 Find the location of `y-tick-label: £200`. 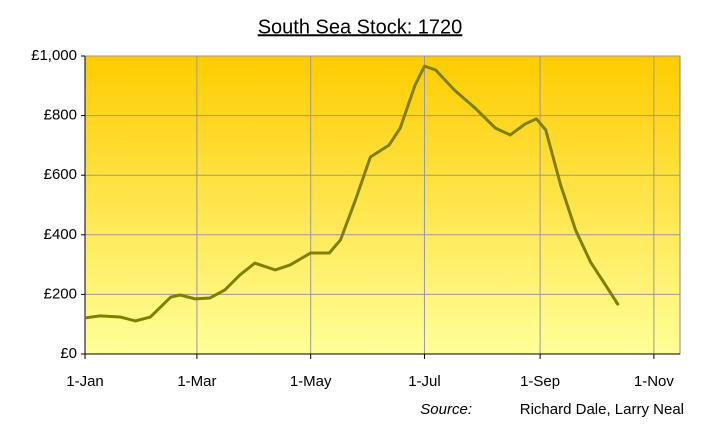

y-tick-label: £200 is located at coordinates (60, 293).